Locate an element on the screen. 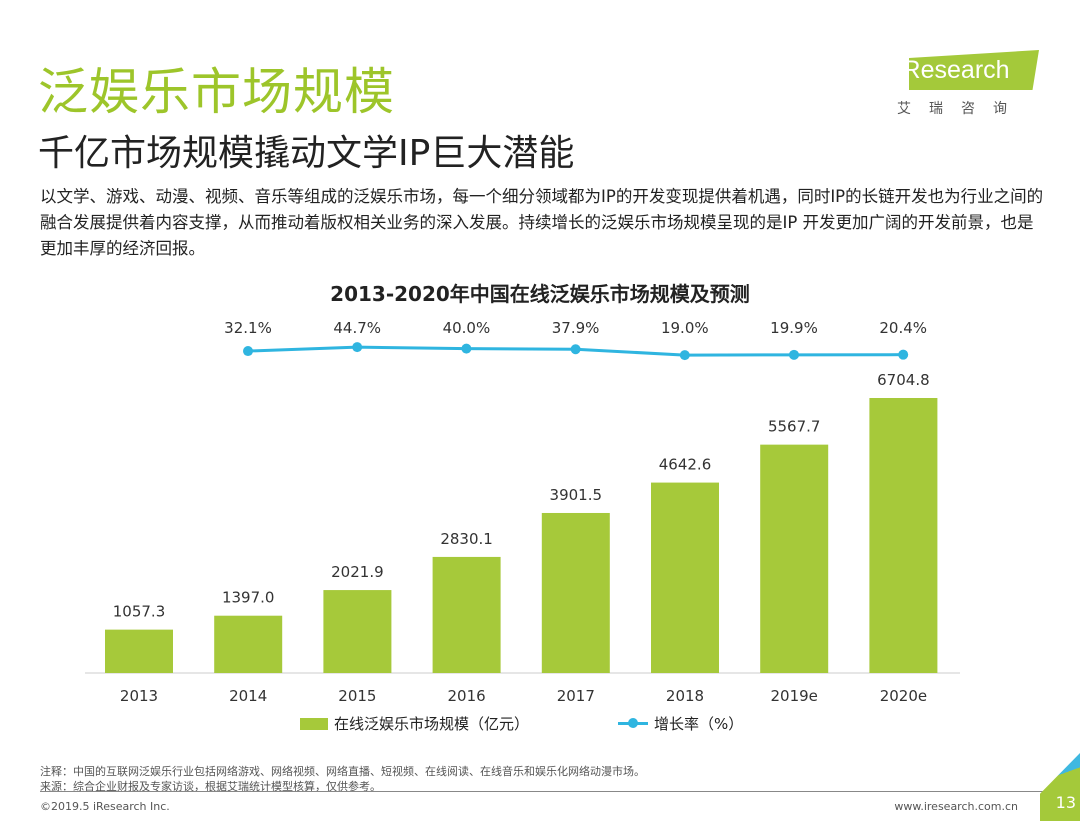 The width and height of the screenshot is (1080, 821). growth-label: 37.9% is located at coordinates (576, 328).